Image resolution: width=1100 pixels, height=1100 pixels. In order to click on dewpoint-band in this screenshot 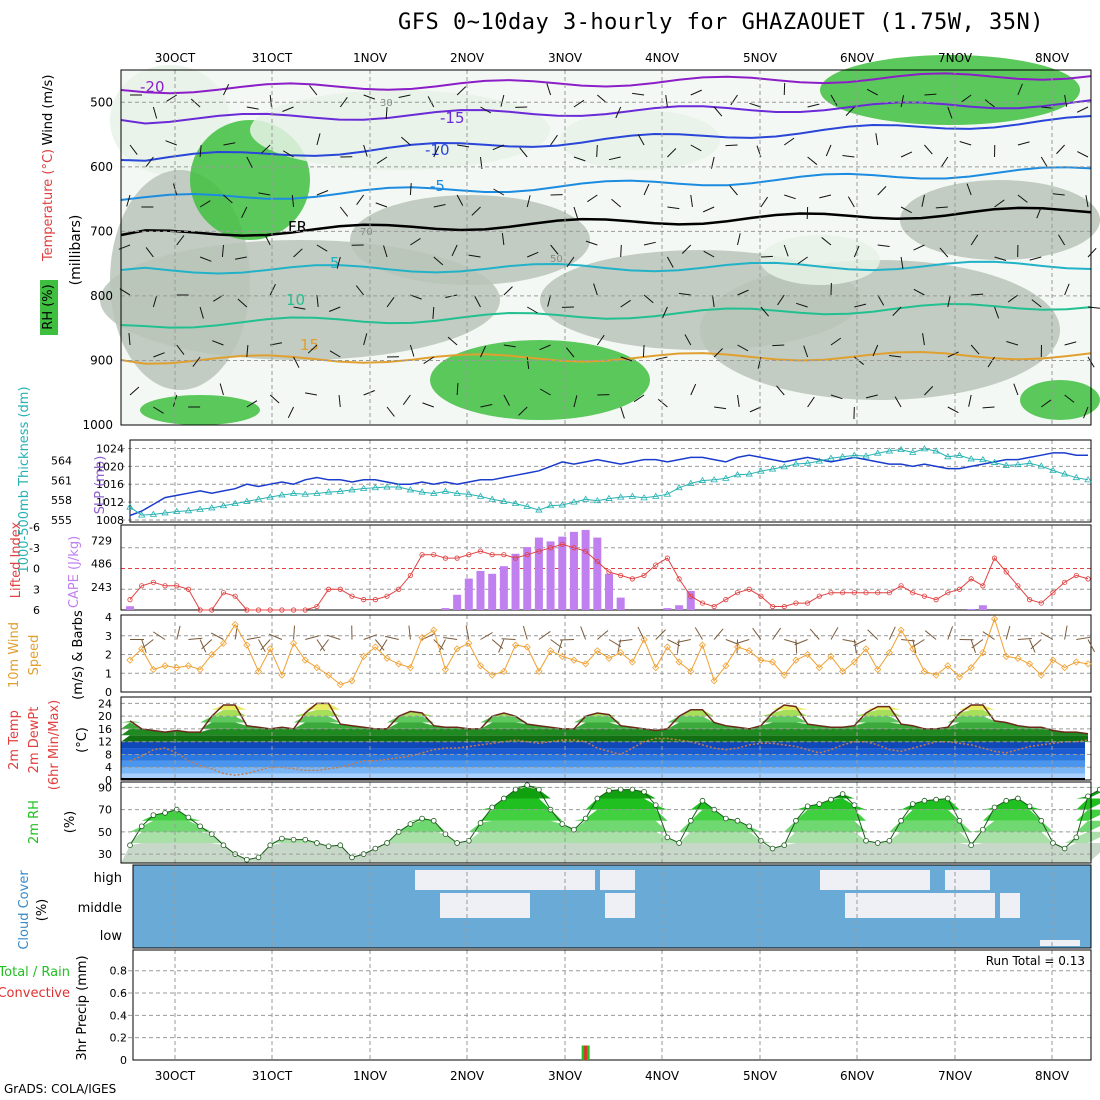, I will do `click(603, 770)`.